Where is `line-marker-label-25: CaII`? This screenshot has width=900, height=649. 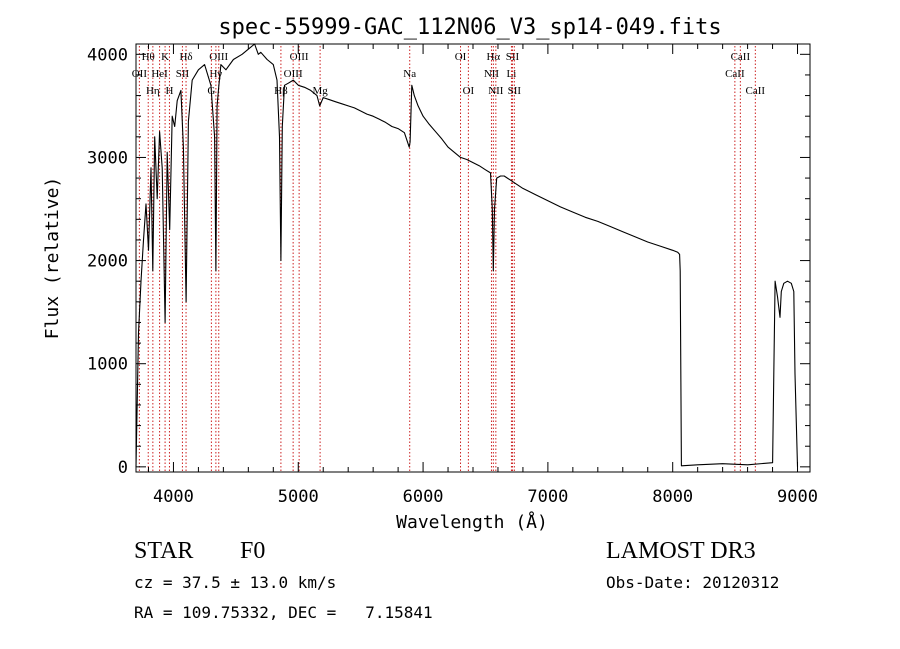 line-marker-label-25: CaII is located at coordinates (741, 57).